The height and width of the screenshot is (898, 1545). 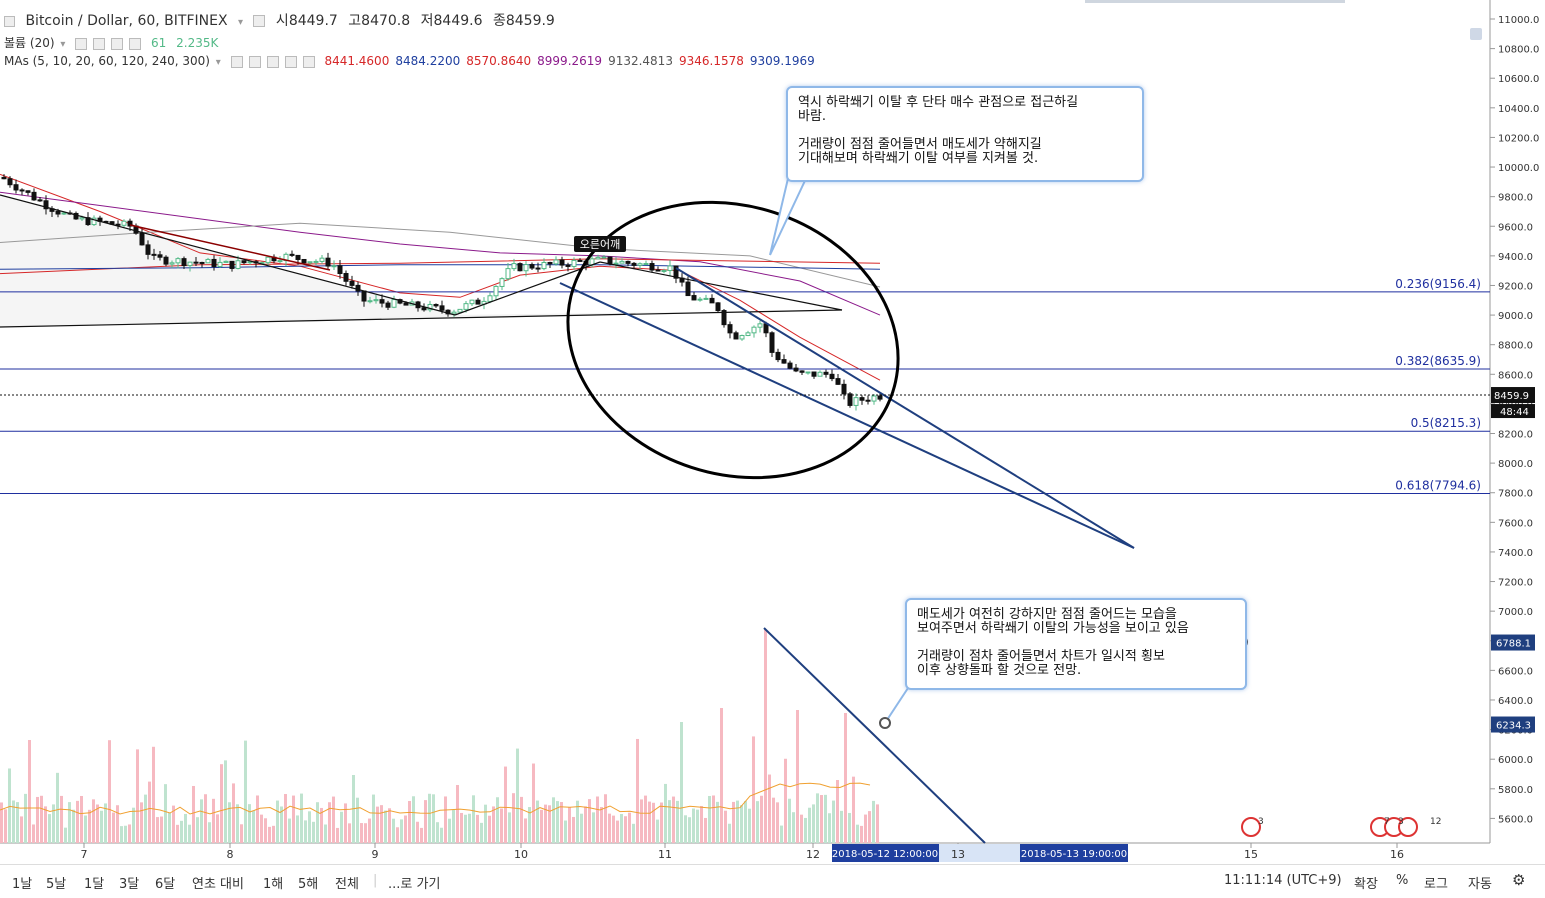 What do you see at coordinates (94, 884) in the screenshot?
I see `range-button: 1달` at bounding box center [94, 884].